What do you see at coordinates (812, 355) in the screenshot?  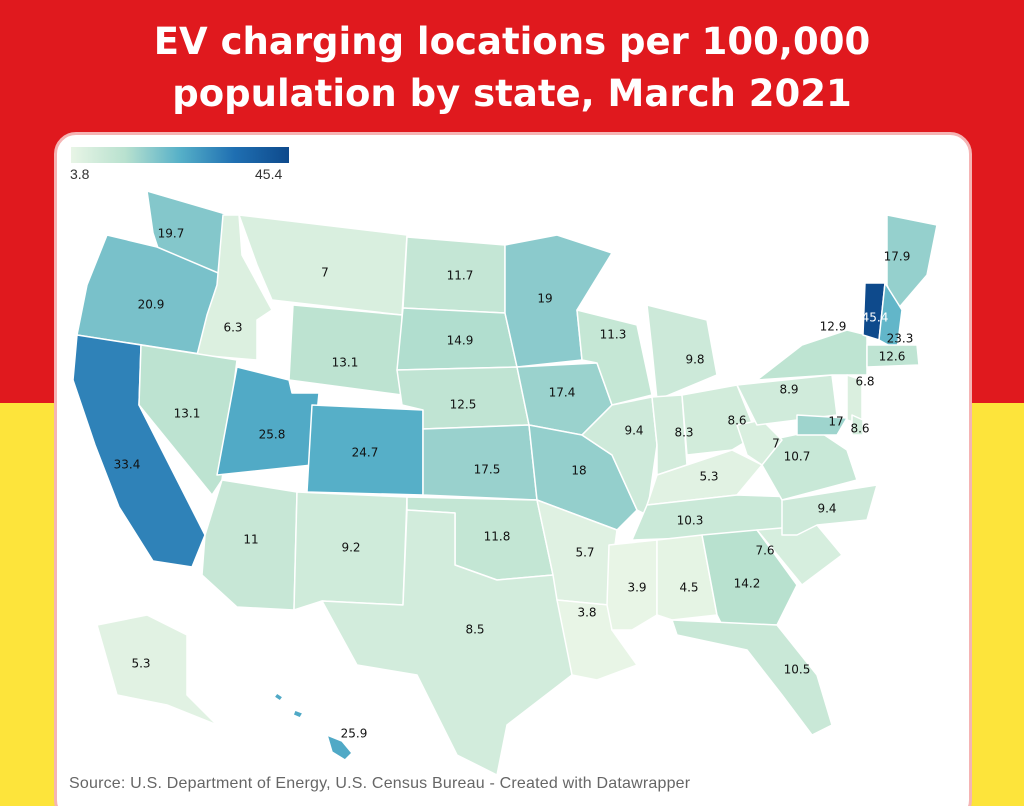 I see `state-ny` at bounding box center [812, 355].